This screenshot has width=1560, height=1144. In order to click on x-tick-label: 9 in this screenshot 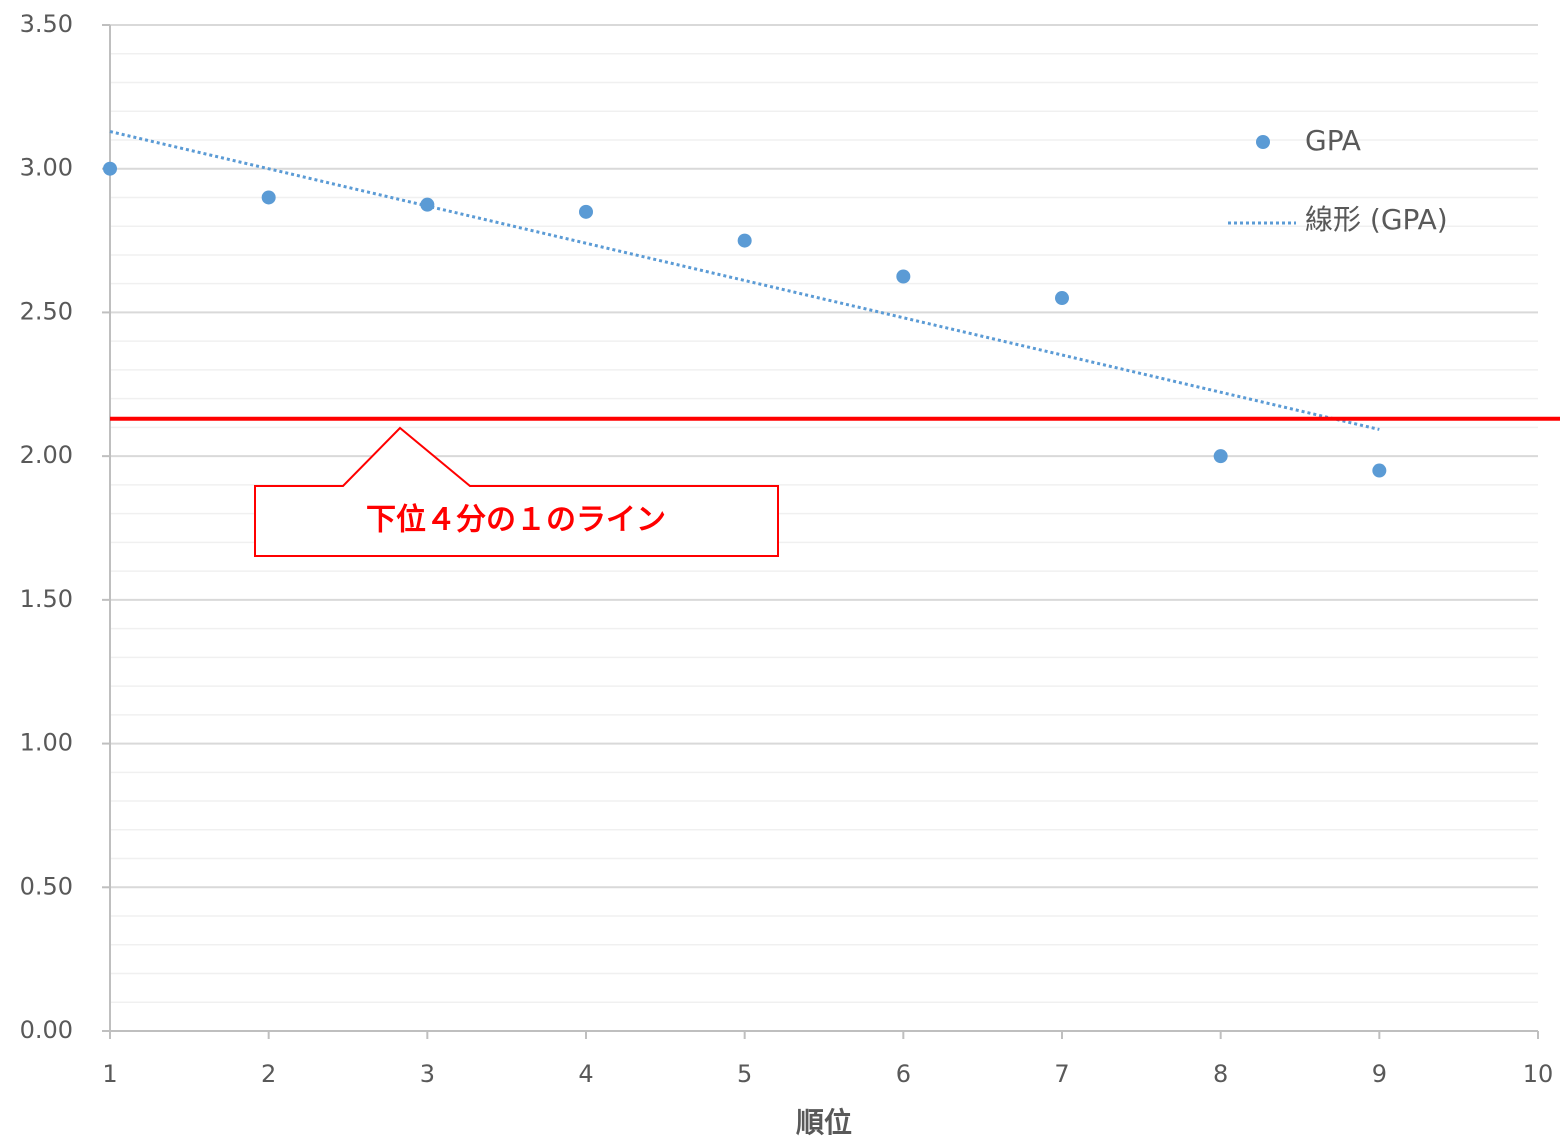, I will do `click(1379, 1074)`.